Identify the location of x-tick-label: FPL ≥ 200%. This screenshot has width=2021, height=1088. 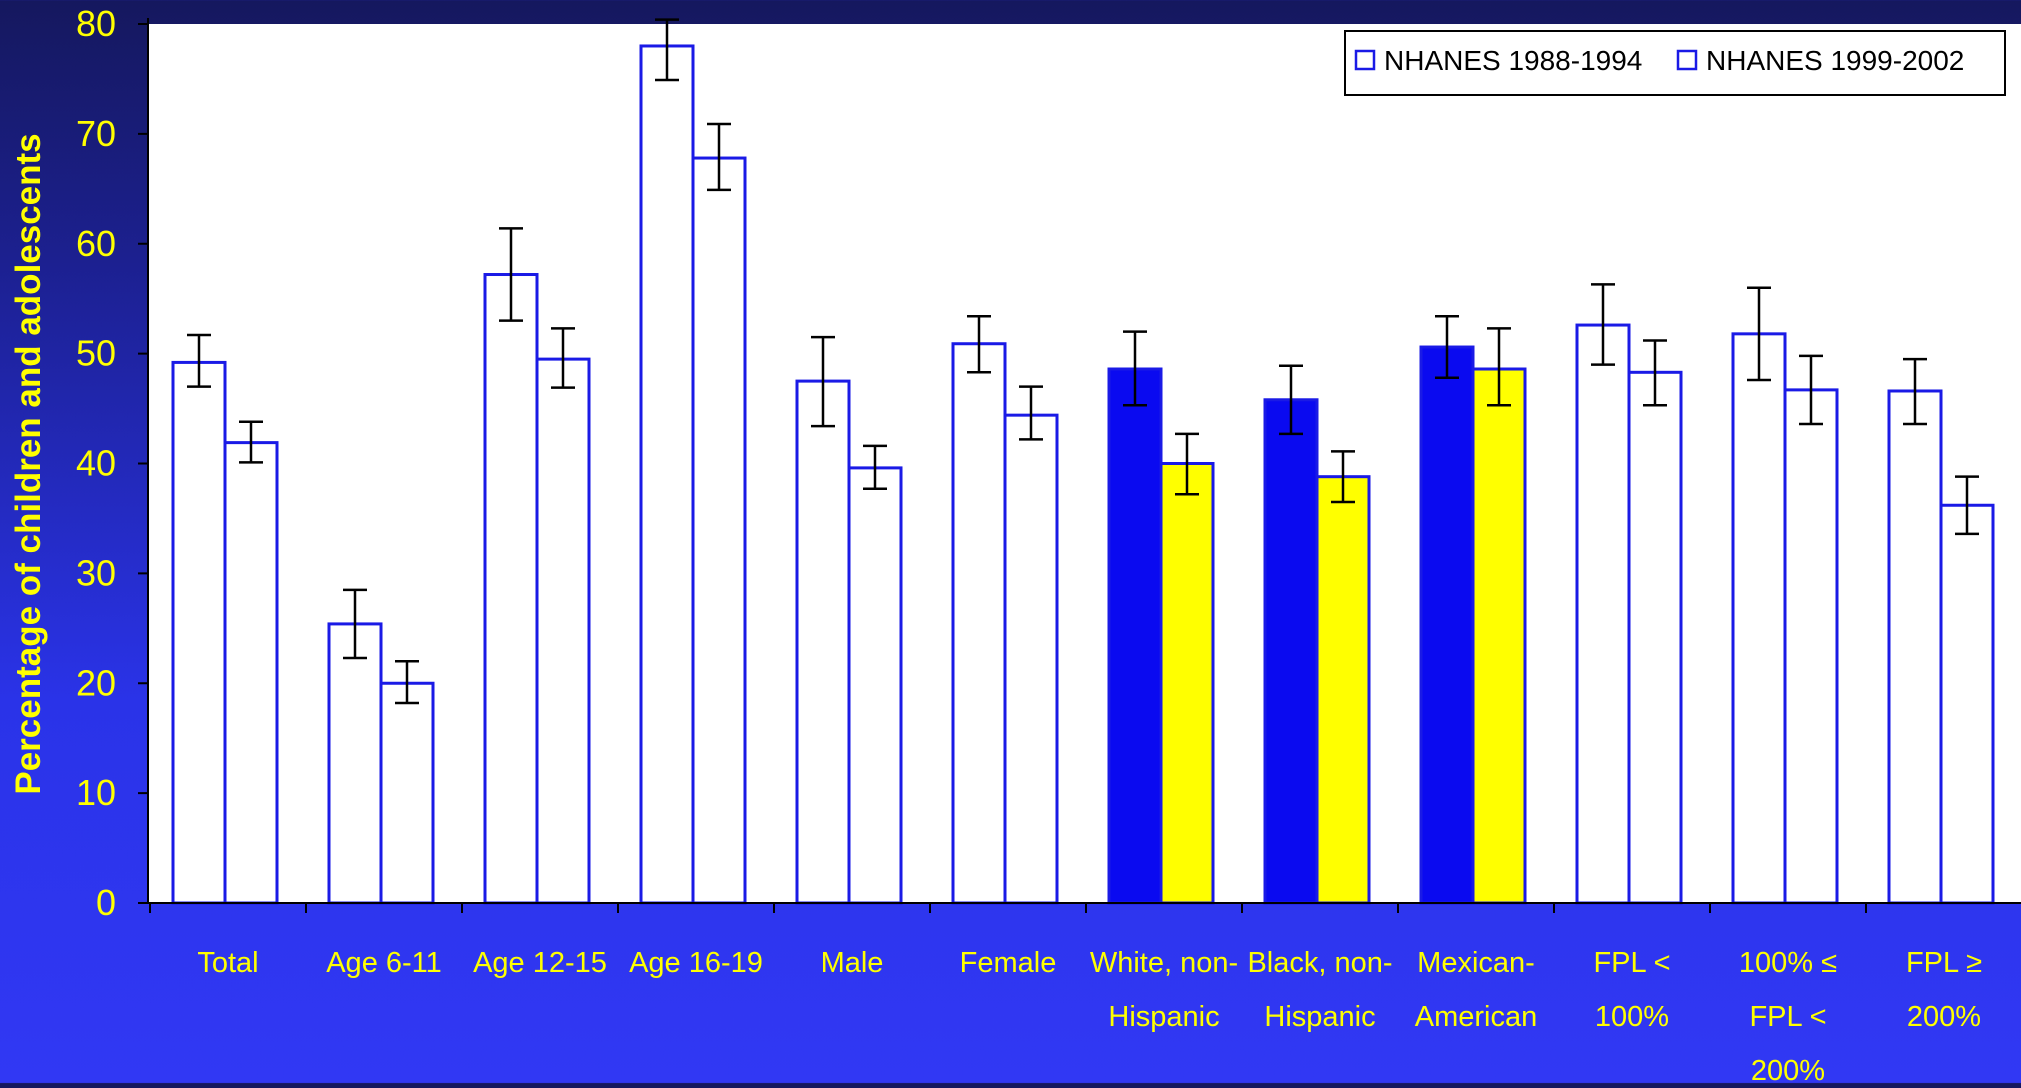
(1944, 990).